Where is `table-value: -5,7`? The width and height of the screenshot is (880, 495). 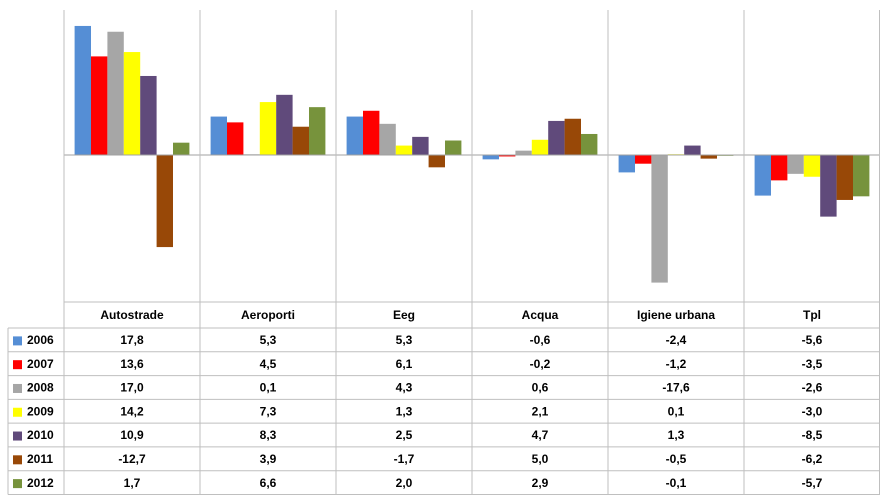
table-value: -5,7 is located at coordinates (812, 483).